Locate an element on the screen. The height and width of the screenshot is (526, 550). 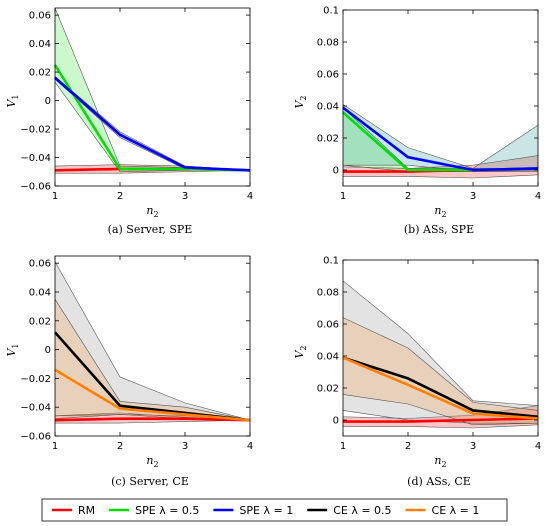
panel-caption: (d) ASs, CE is located at coordinates (439, 481).